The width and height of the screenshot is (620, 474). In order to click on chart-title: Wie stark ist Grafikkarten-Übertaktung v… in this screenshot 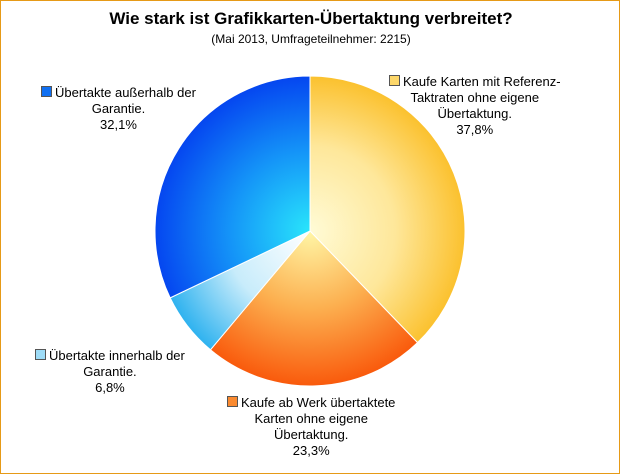, I will do `click(311, 18)`.